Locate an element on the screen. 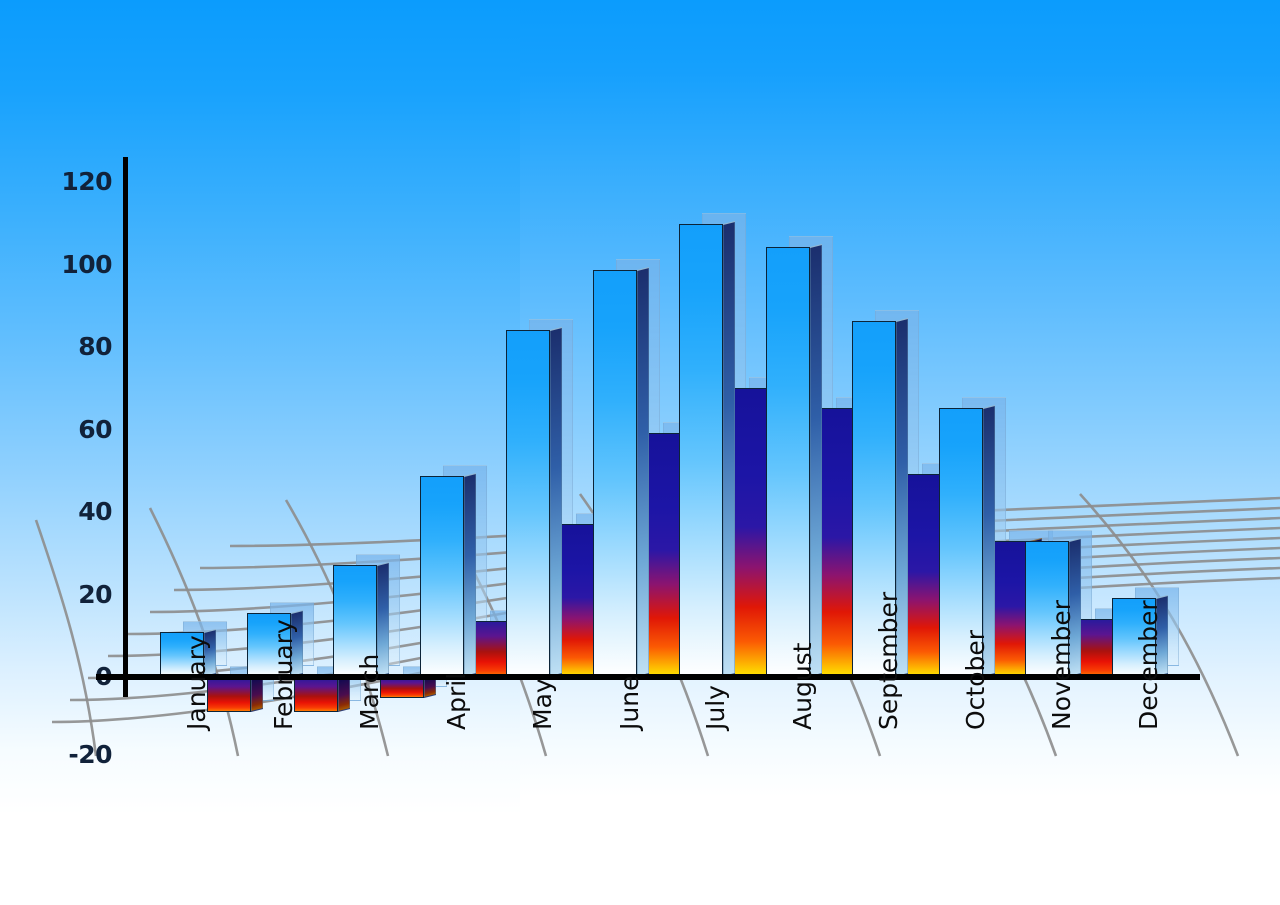 Image resolution: width=1280 pixels, height=905 pixels. bar-august-series1 is located at coordinates (793, 460).